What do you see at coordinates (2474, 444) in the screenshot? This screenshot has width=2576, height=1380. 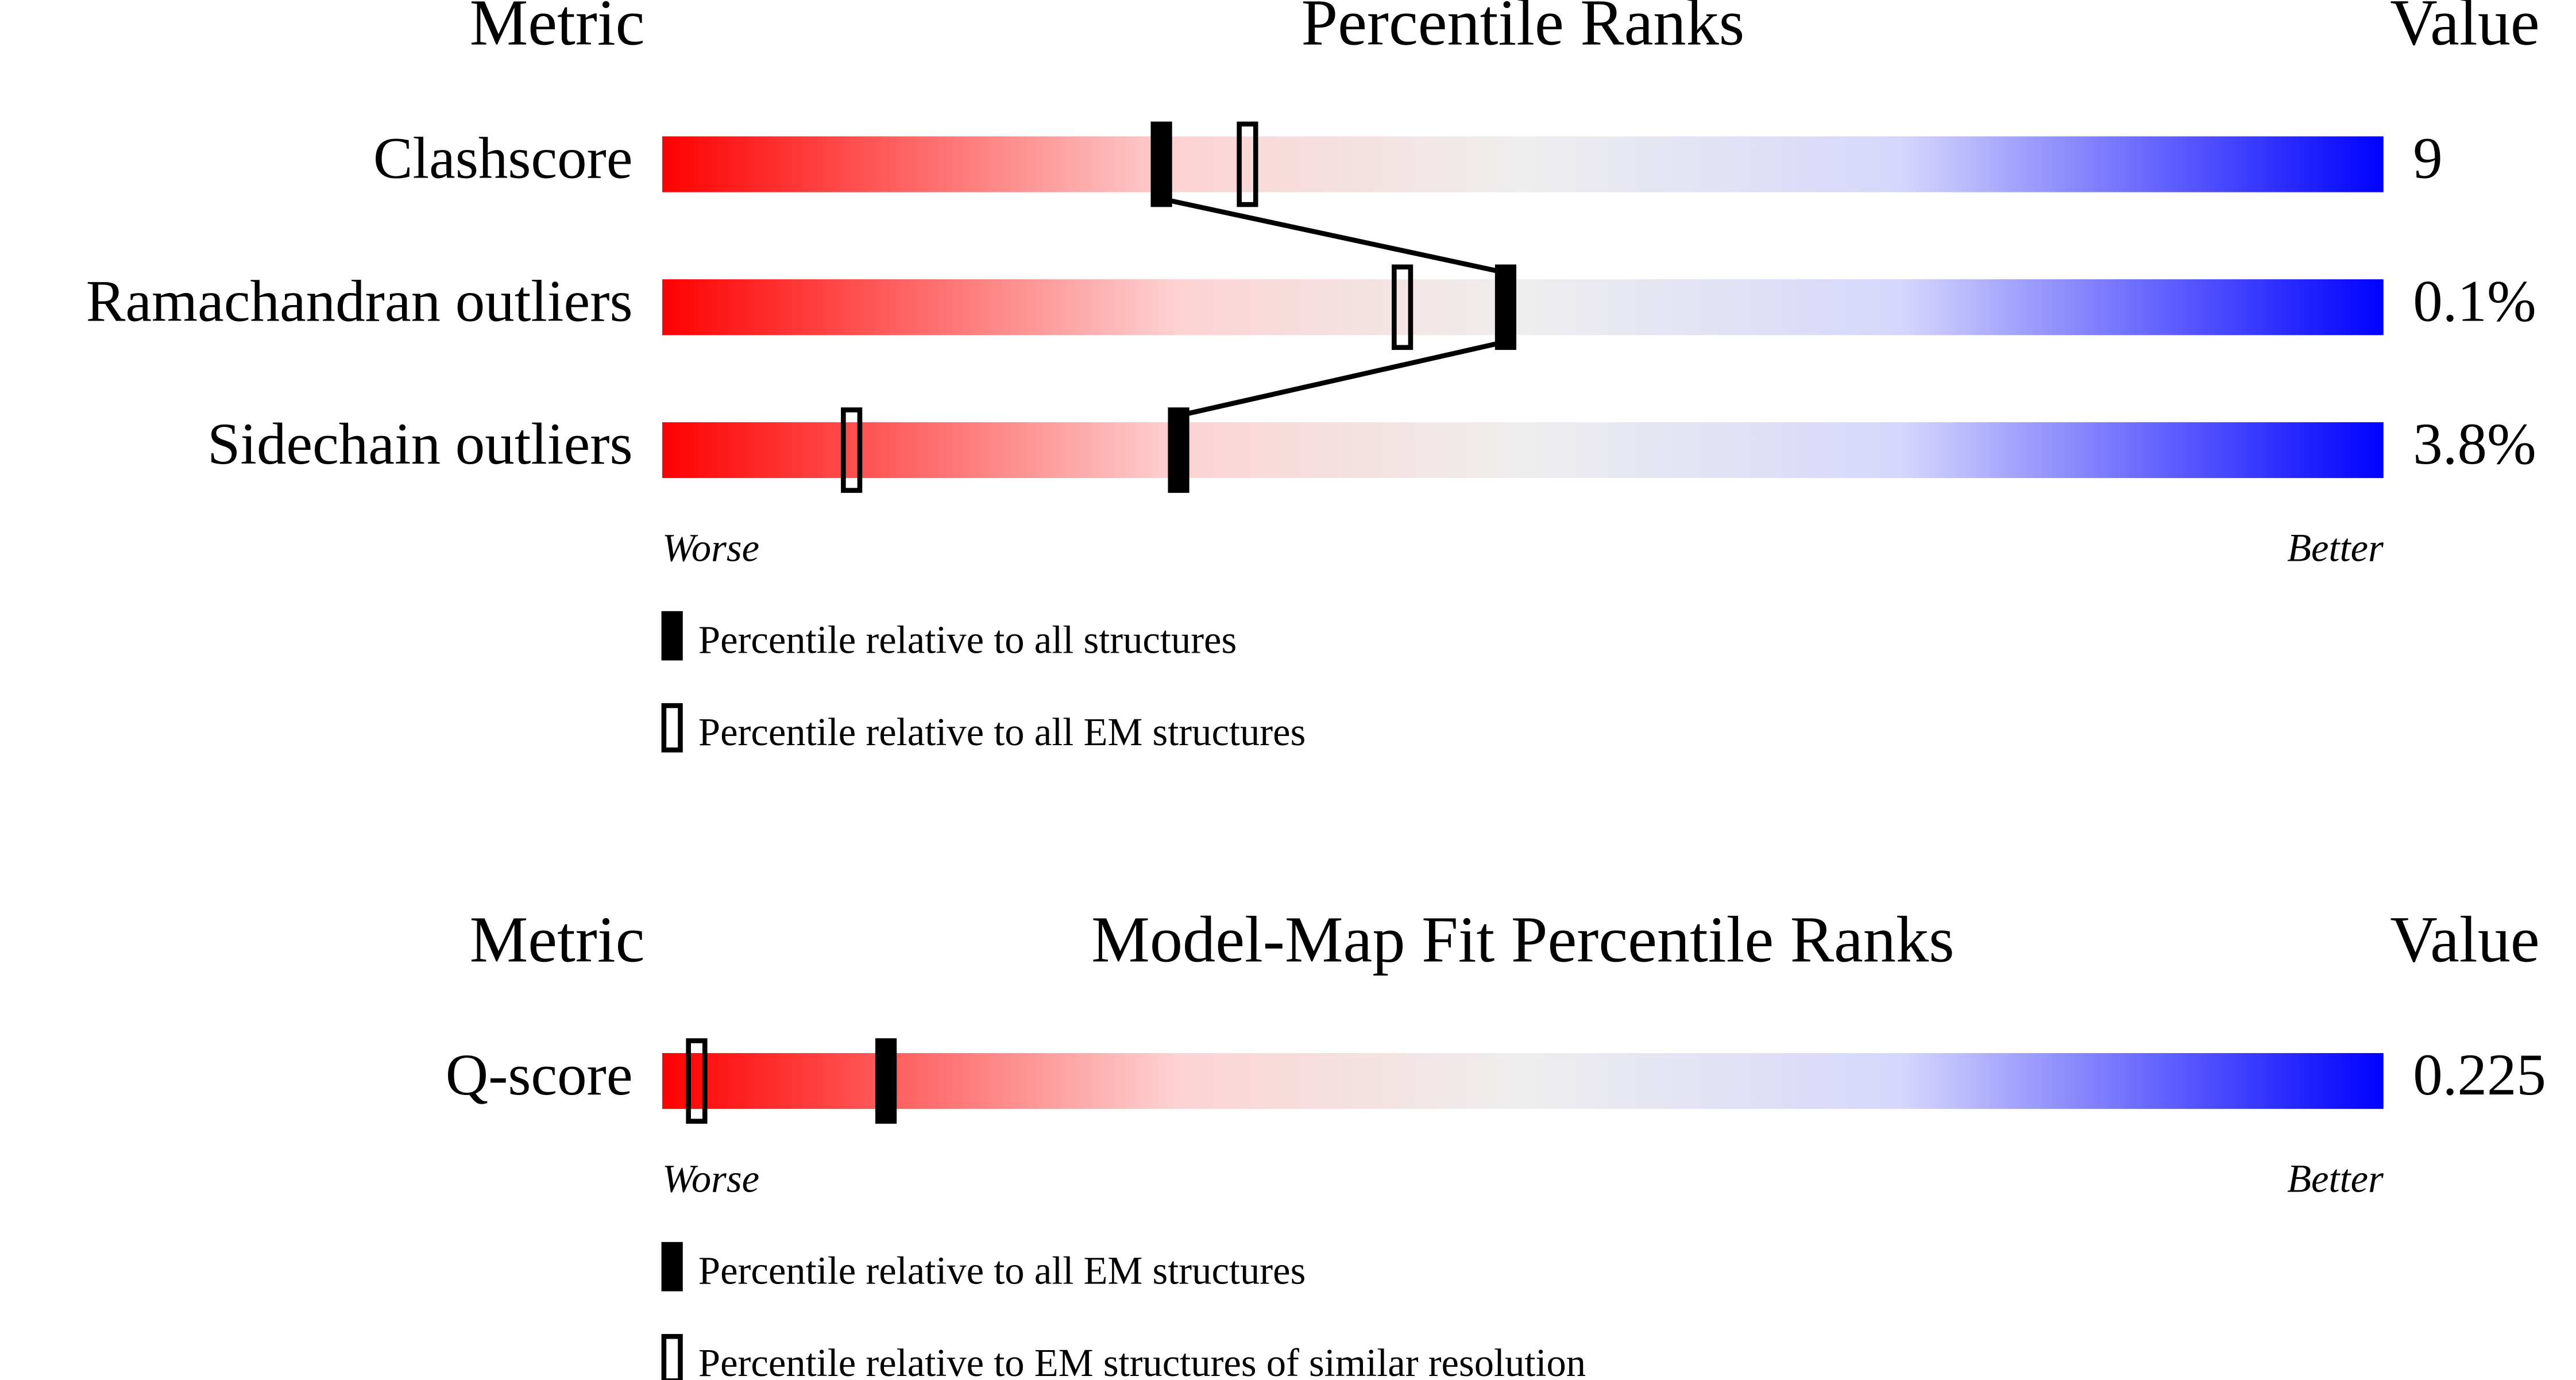 I see `metric-value: 3.8%` at bounding box center [2474, 444].